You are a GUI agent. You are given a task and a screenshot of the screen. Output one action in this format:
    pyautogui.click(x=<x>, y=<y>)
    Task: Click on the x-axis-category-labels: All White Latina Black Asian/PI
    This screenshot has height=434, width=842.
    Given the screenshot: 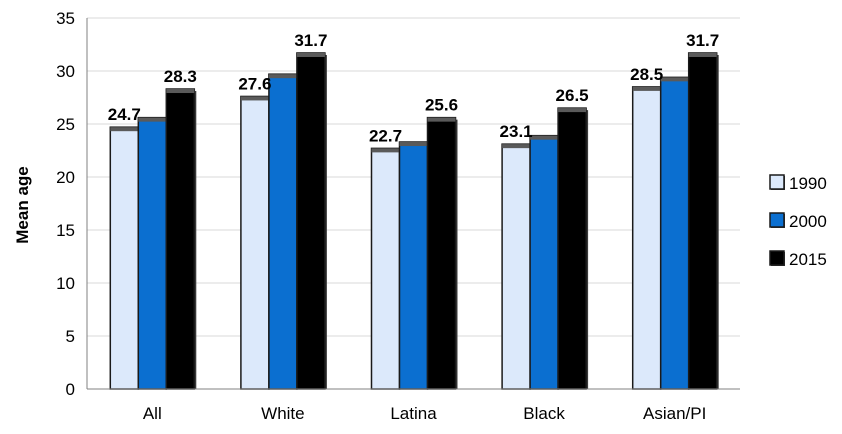 What is the action you would take?
    pyautogui.click(x=425, y=413)
    